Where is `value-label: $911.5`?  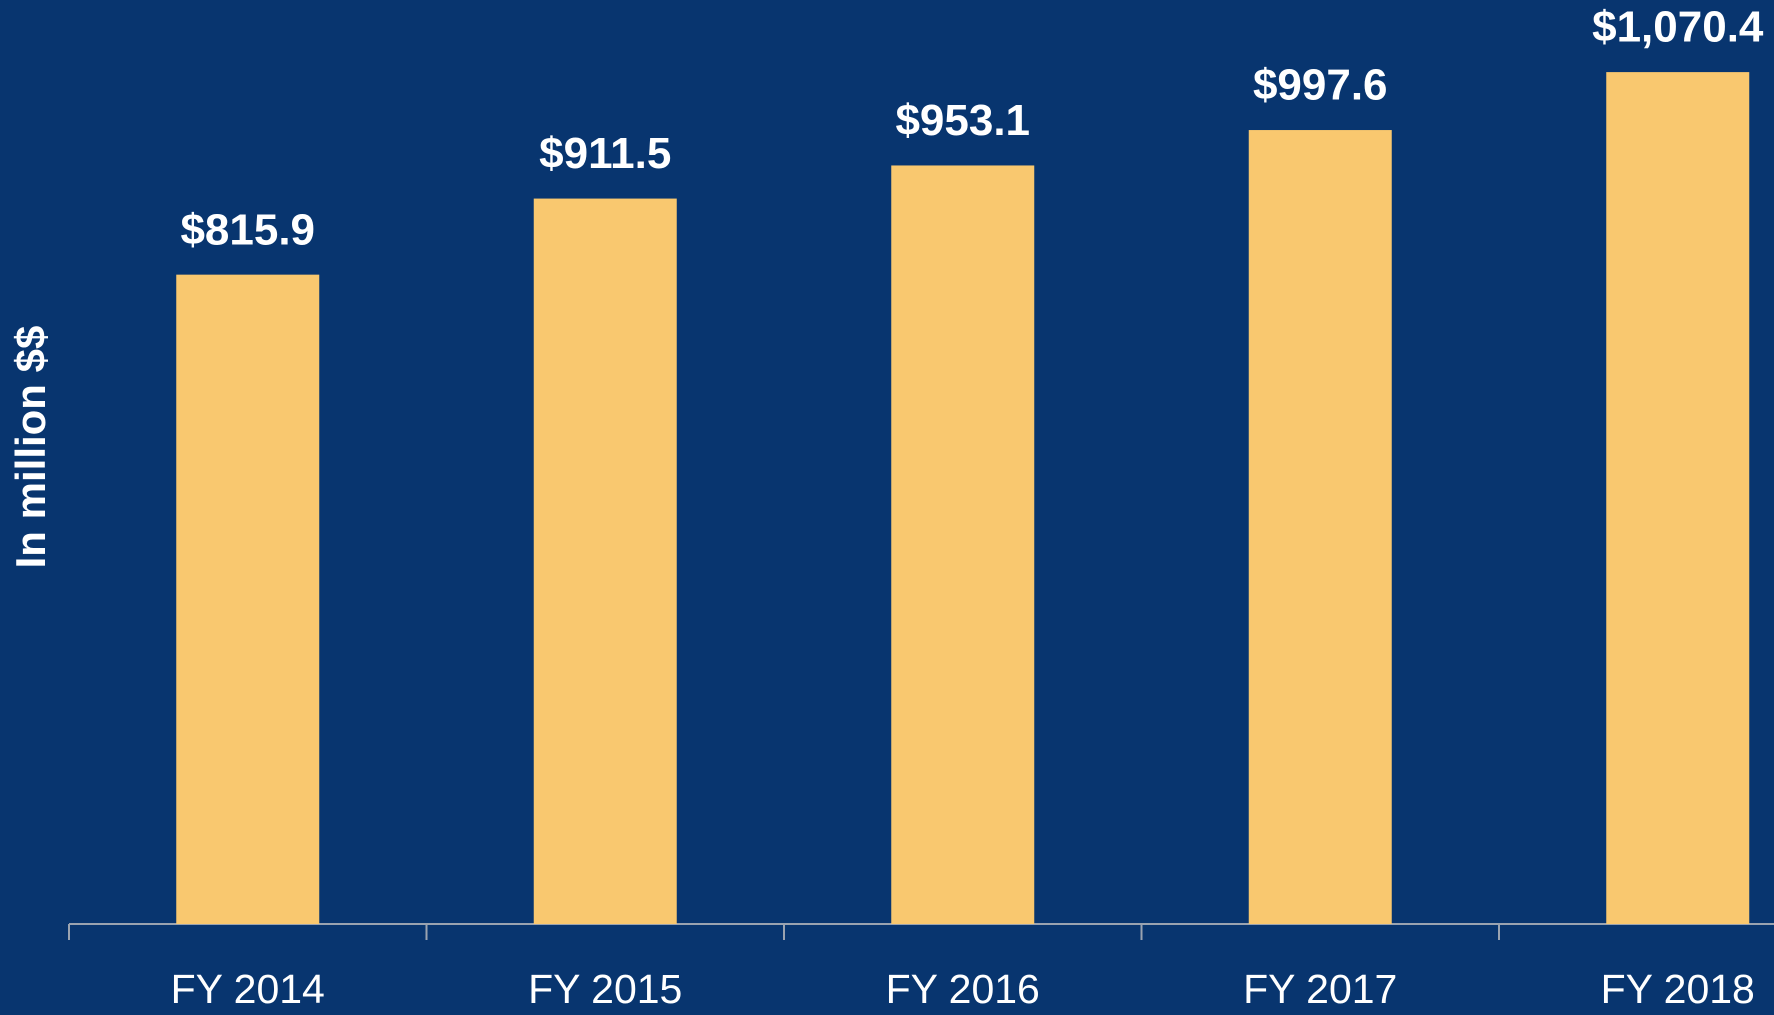
value-label: $911.5 is located at coordinates (605, 153).